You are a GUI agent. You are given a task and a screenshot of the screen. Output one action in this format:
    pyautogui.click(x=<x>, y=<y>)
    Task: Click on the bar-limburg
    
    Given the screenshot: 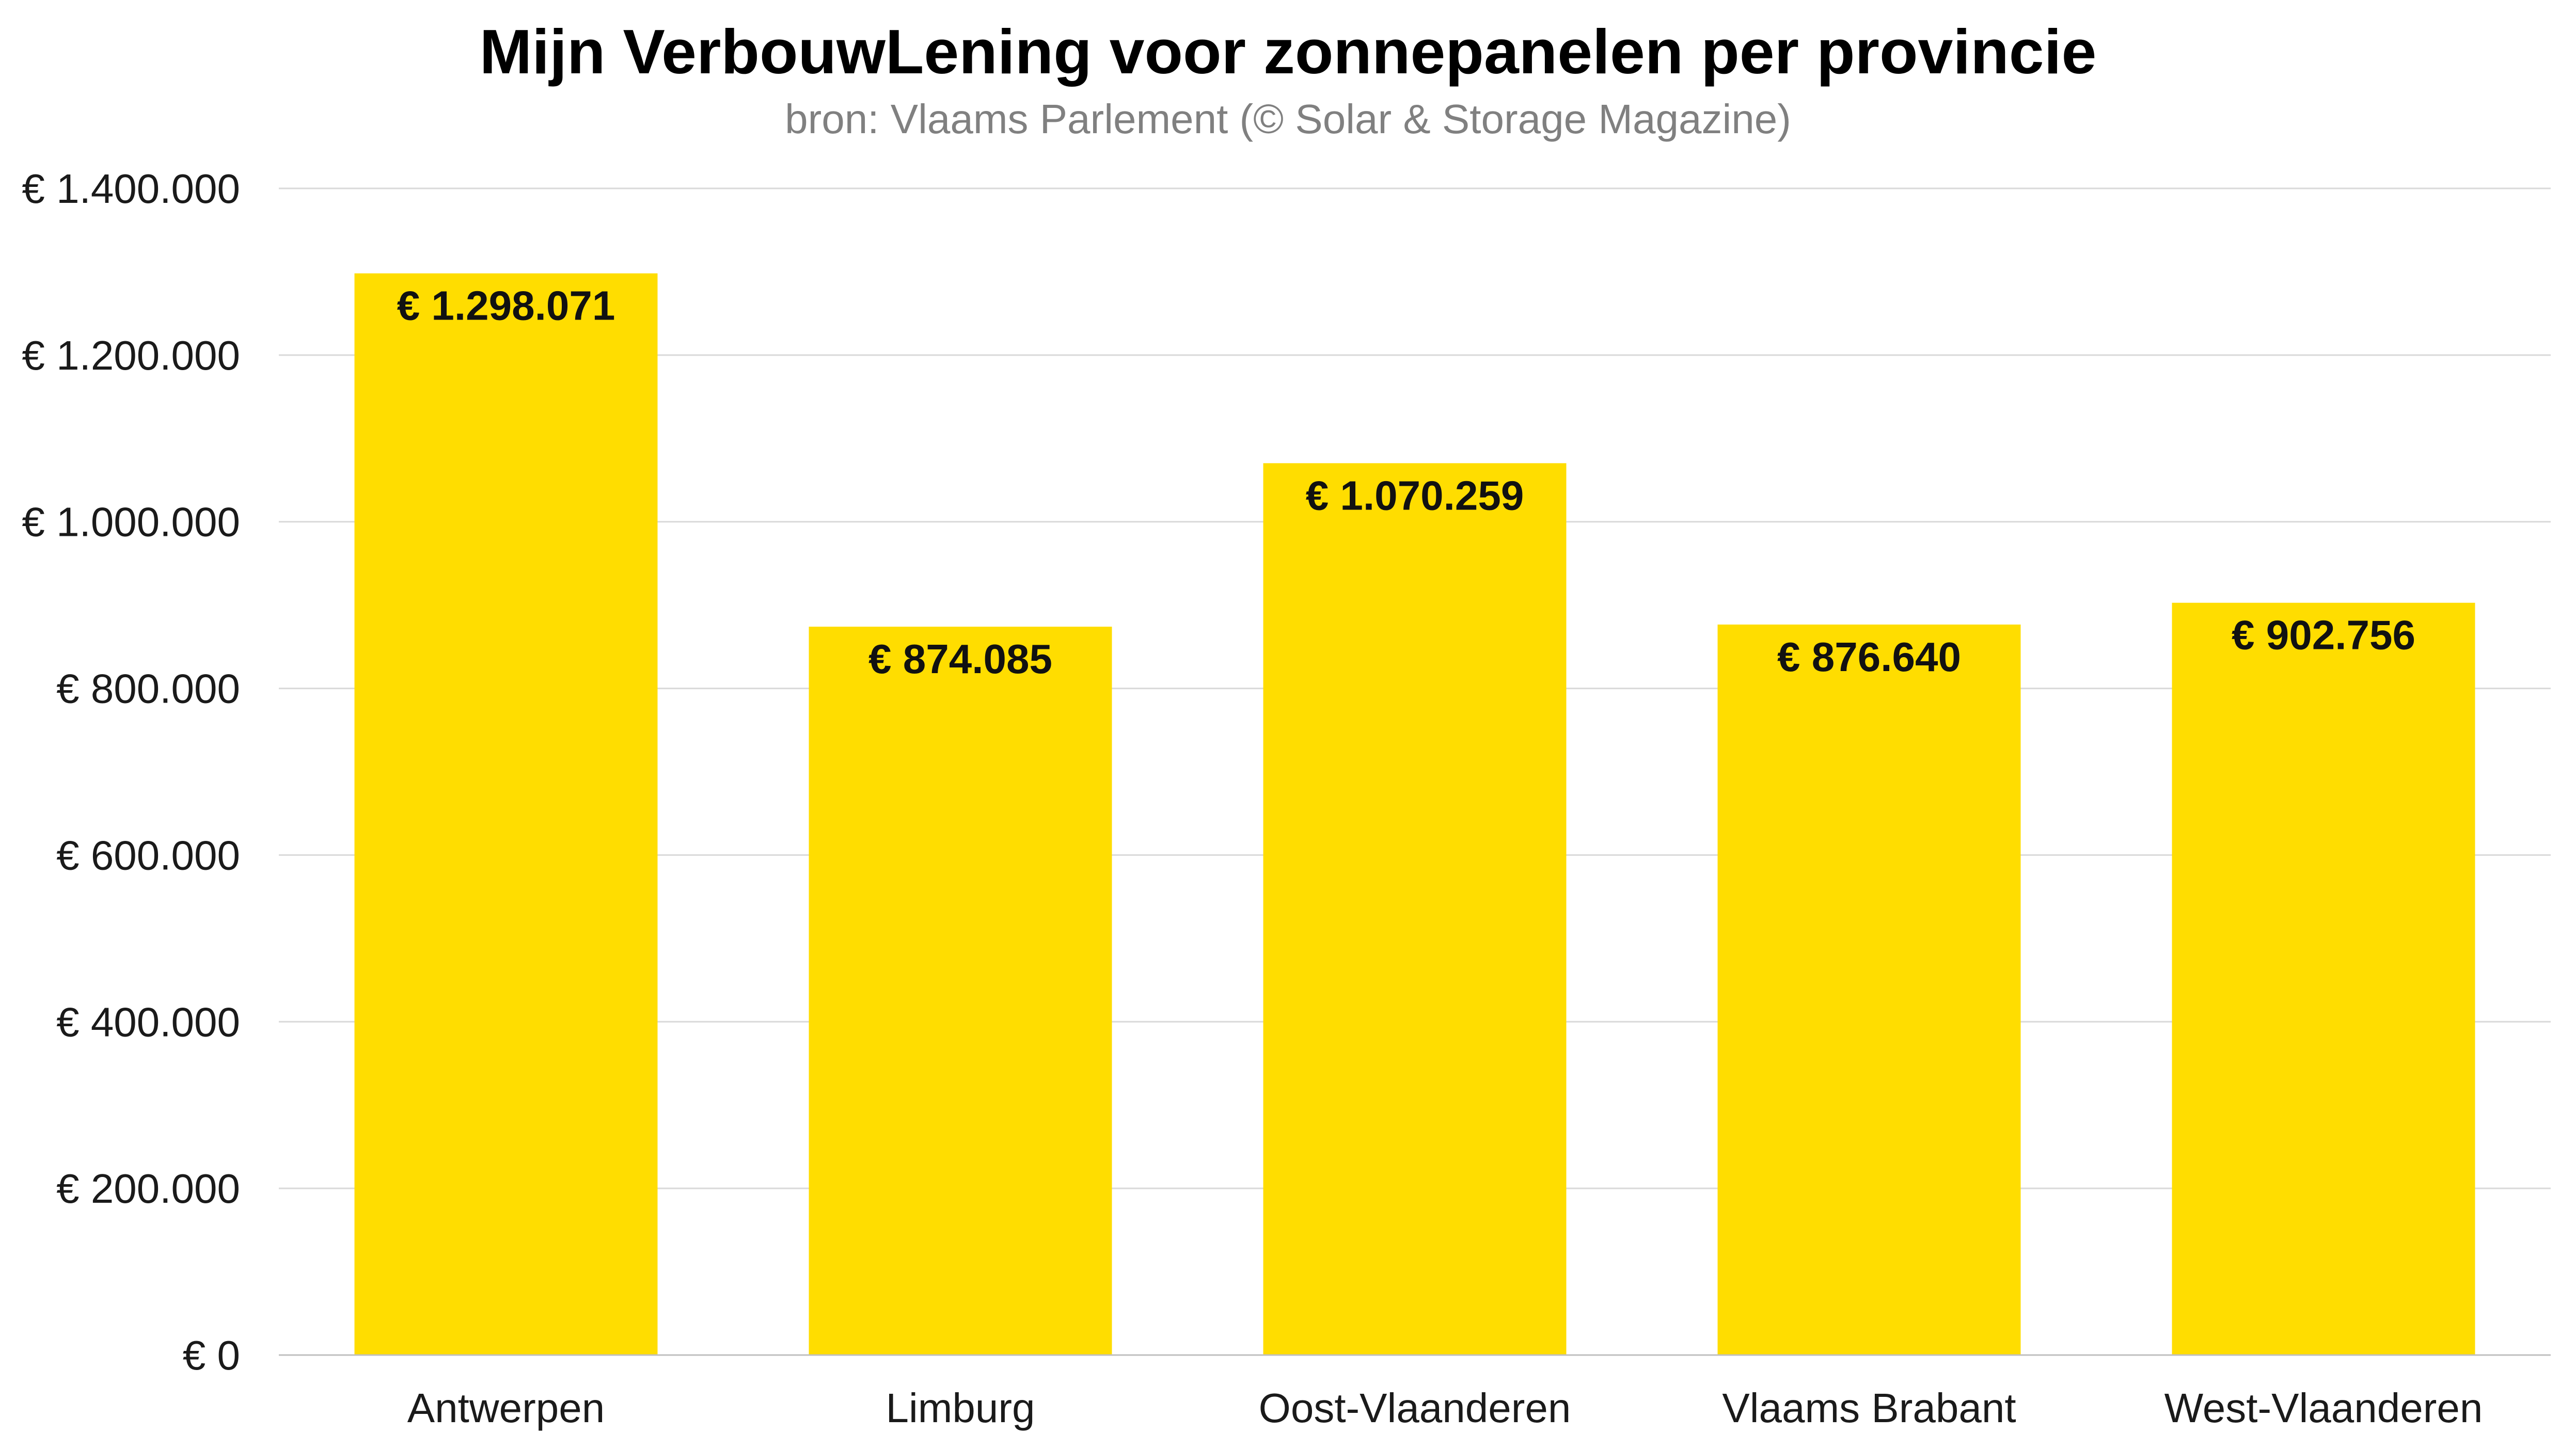 What is the action you would take?
    pyautogui.click(x=960, y=991)
    